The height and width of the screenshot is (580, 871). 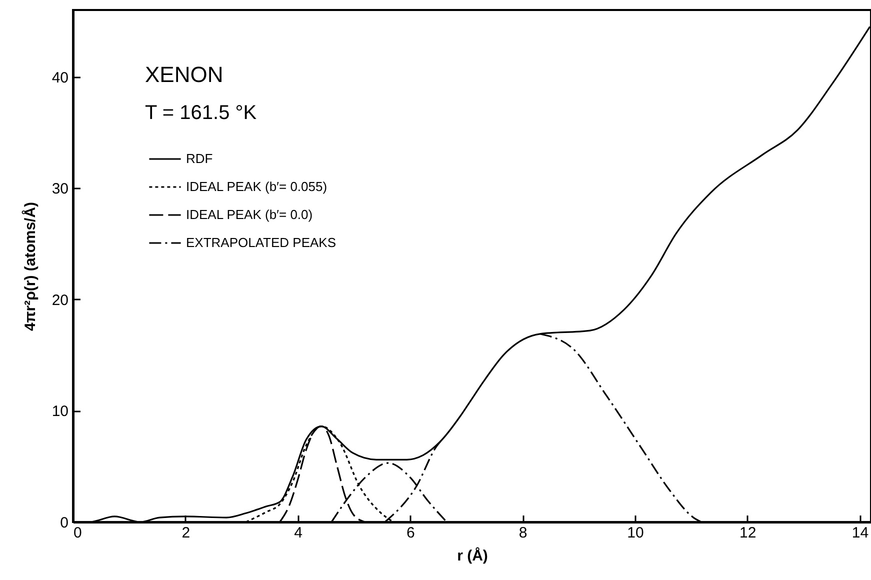 What do you see at coordinates (60, 300) in the screenshot?
I see `y-tick-label: 20` at bounding box center [60, 300].